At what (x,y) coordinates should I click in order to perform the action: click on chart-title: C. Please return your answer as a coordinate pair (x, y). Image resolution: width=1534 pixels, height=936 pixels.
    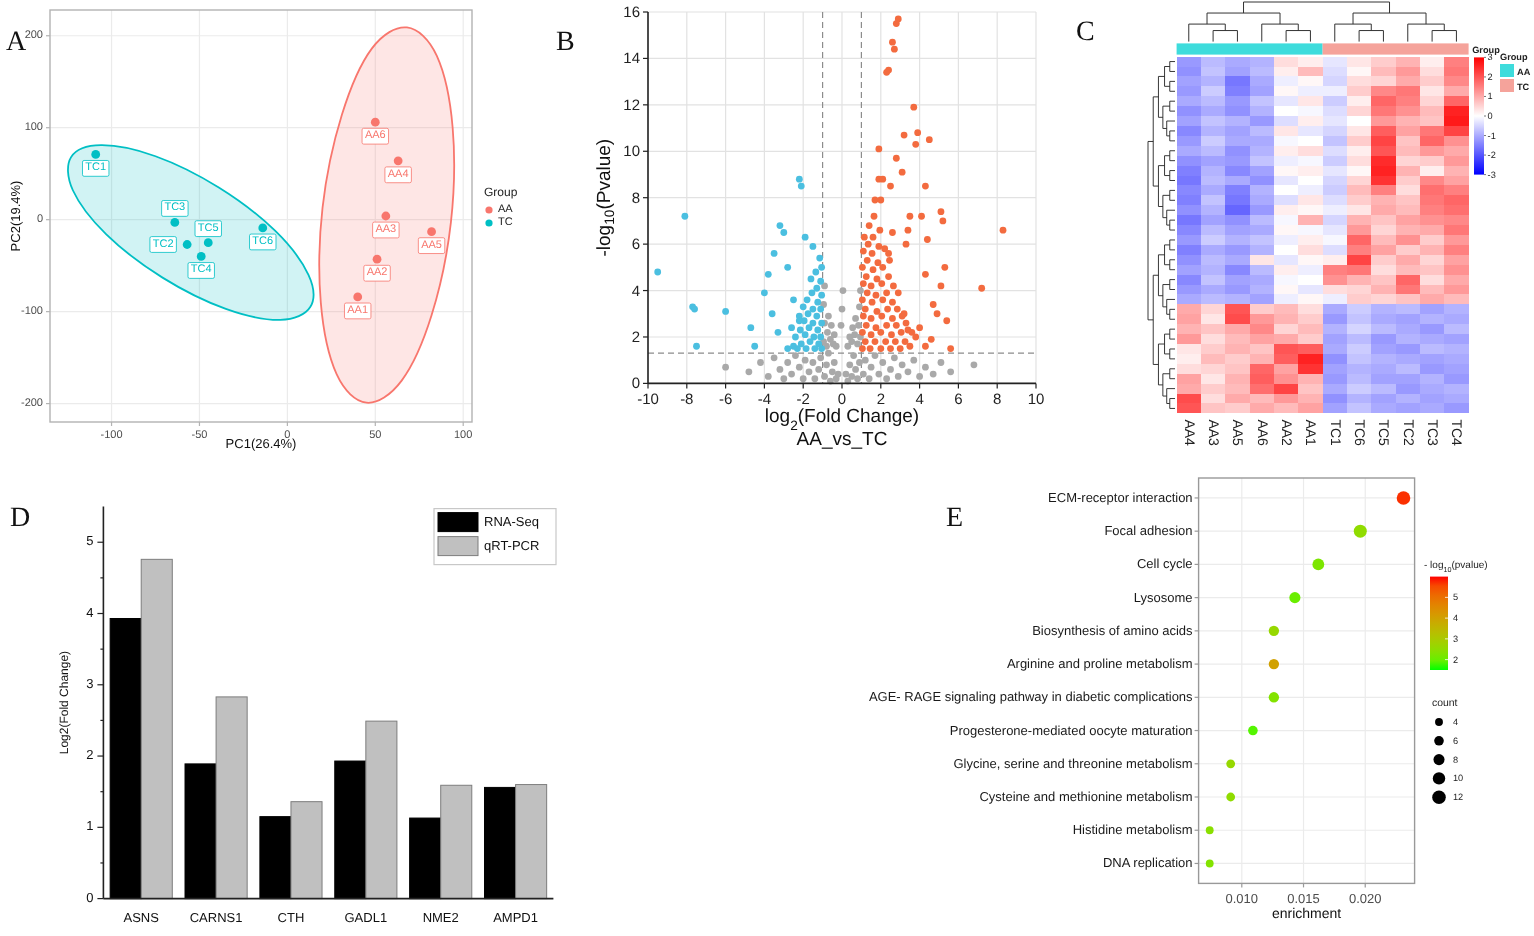
    Looking at the image, I should click on (1085, 33).